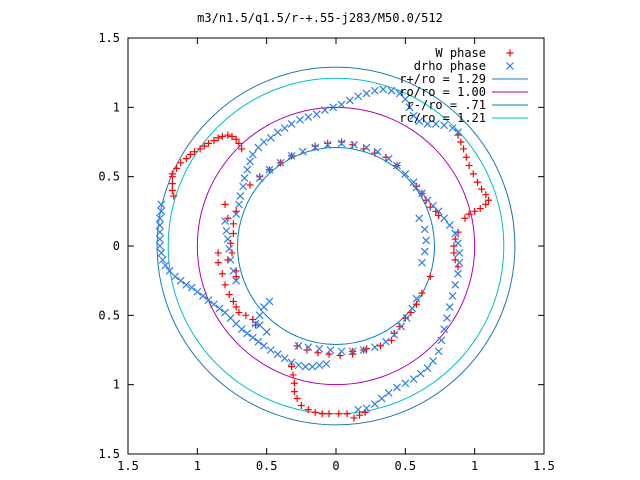  I want to click on x-tick-label: 0, so click(335, 466).